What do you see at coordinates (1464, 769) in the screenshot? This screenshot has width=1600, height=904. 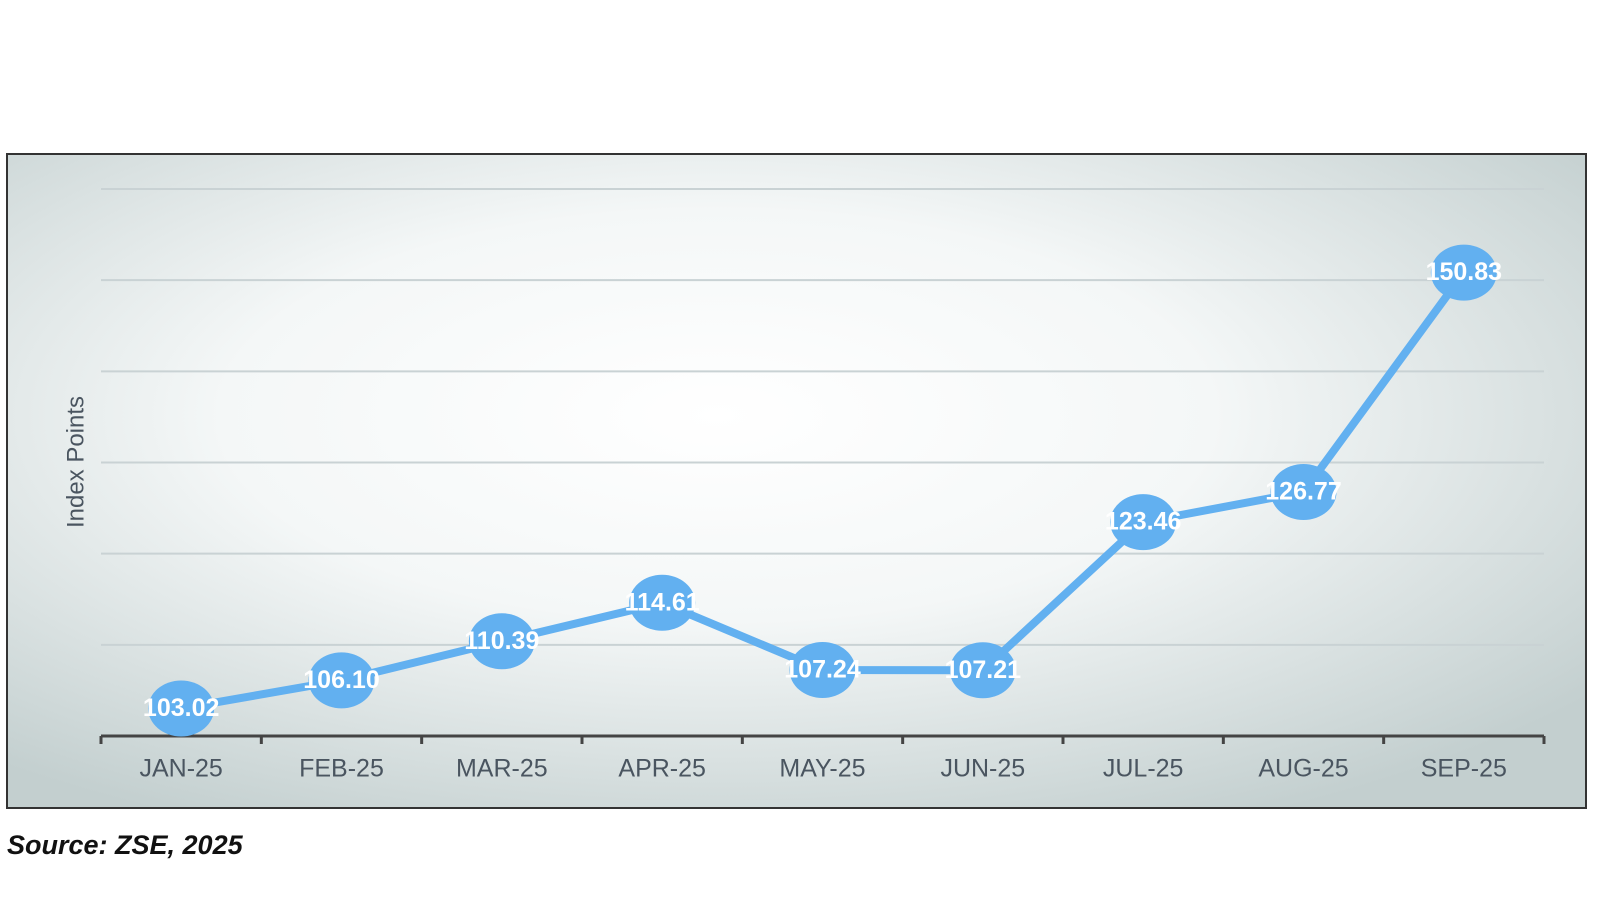 I see `x-tick-label: SEP-25` at bounding box center [1464, 769].